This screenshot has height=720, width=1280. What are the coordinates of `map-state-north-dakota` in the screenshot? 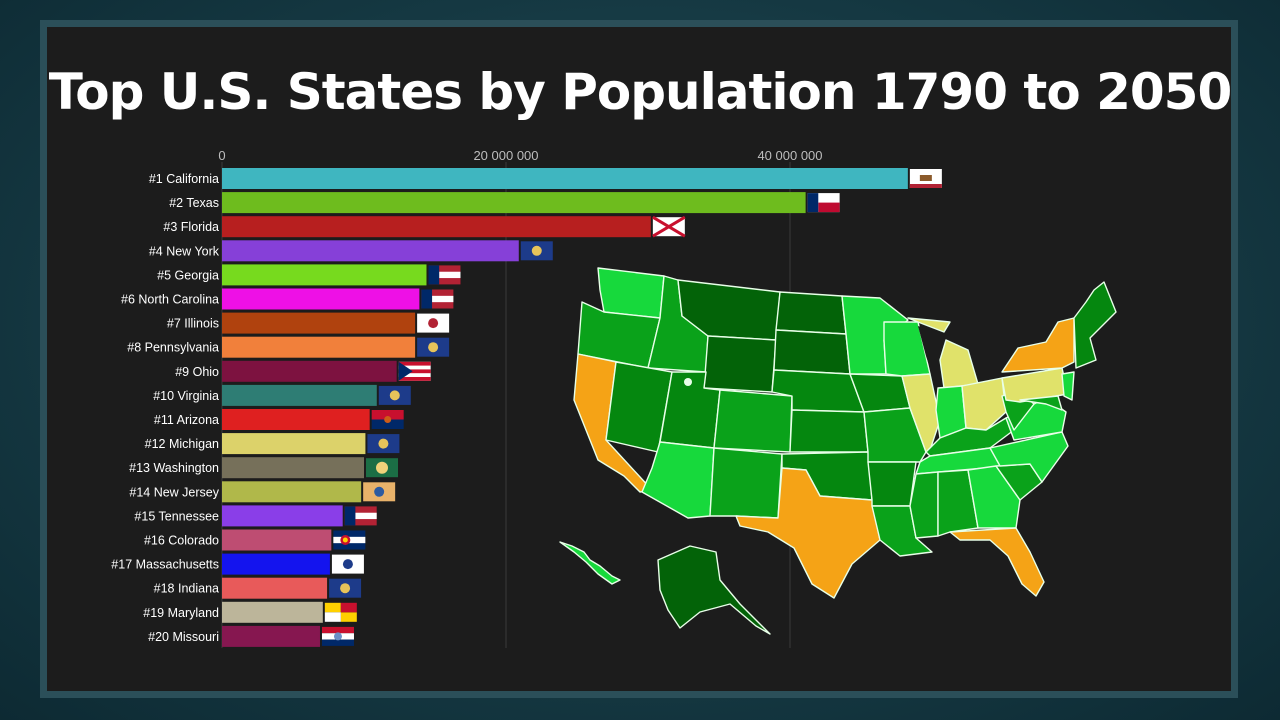 It's located at (811, 313).